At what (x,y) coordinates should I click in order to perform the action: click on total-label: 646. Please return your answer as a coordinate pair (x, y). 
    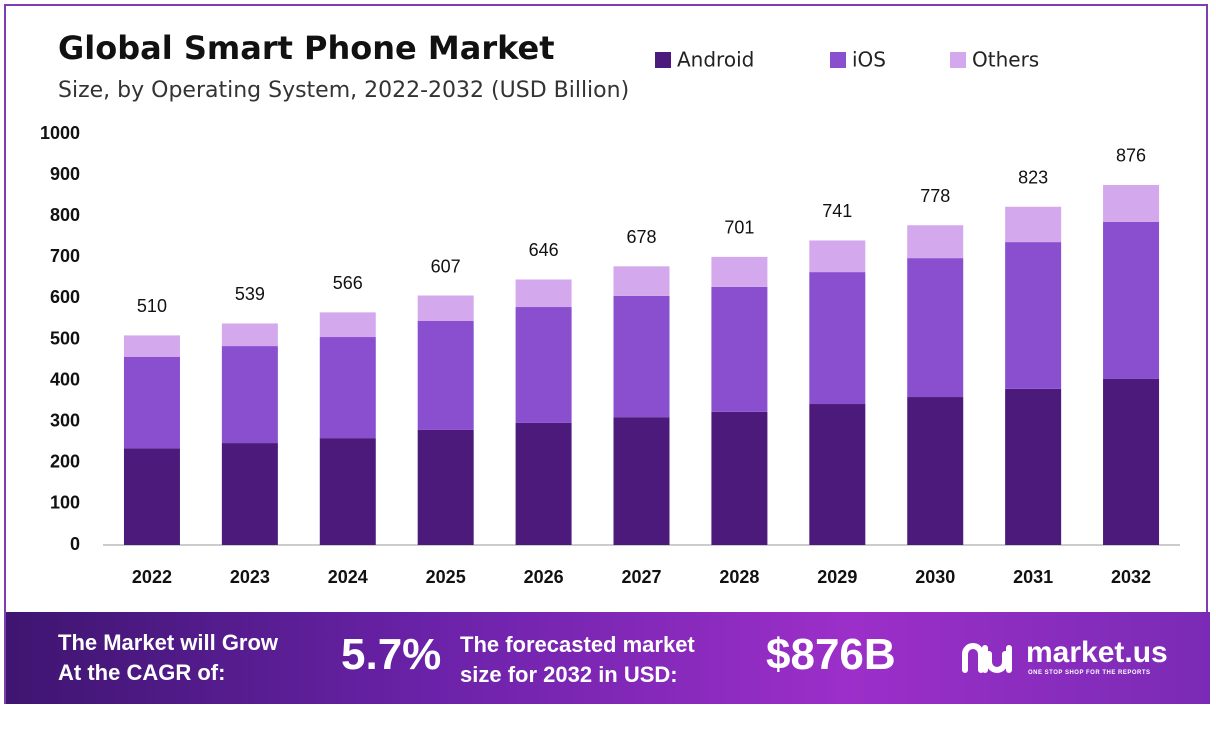
    Looking at the image, I should click on (544, 250).